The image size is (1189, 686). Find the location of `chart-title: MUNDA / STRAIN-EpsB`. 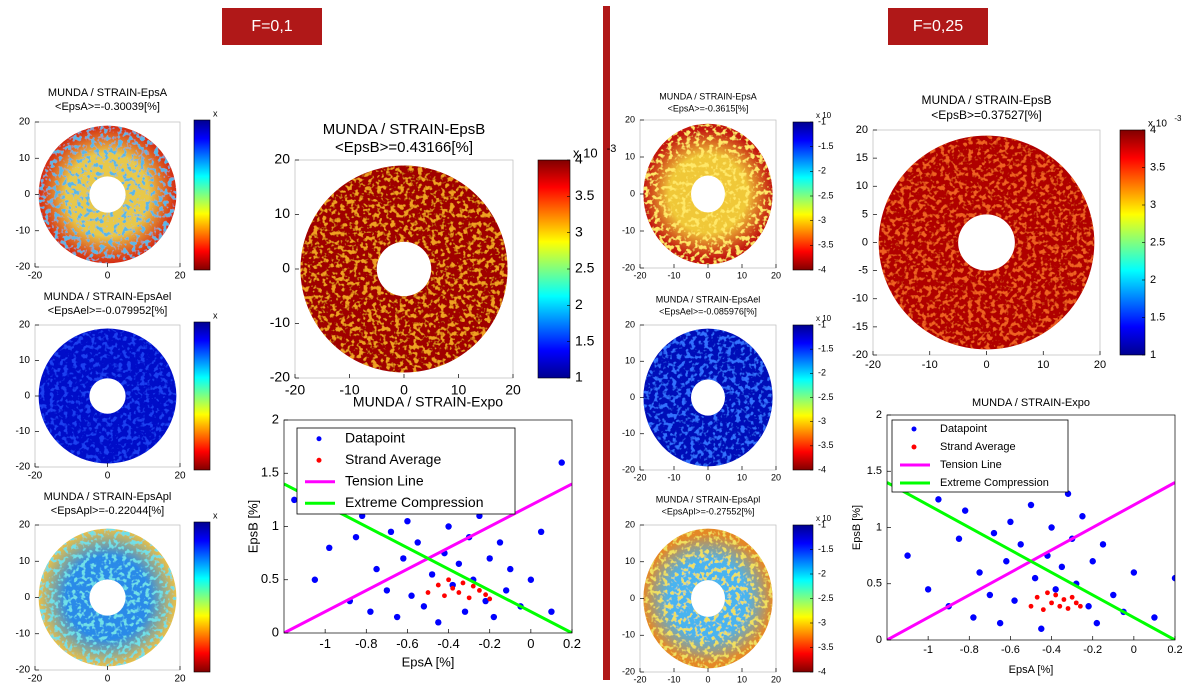

chart-title: MUNDA / STRAIN-EpsB is located at coordinates (986, 100).